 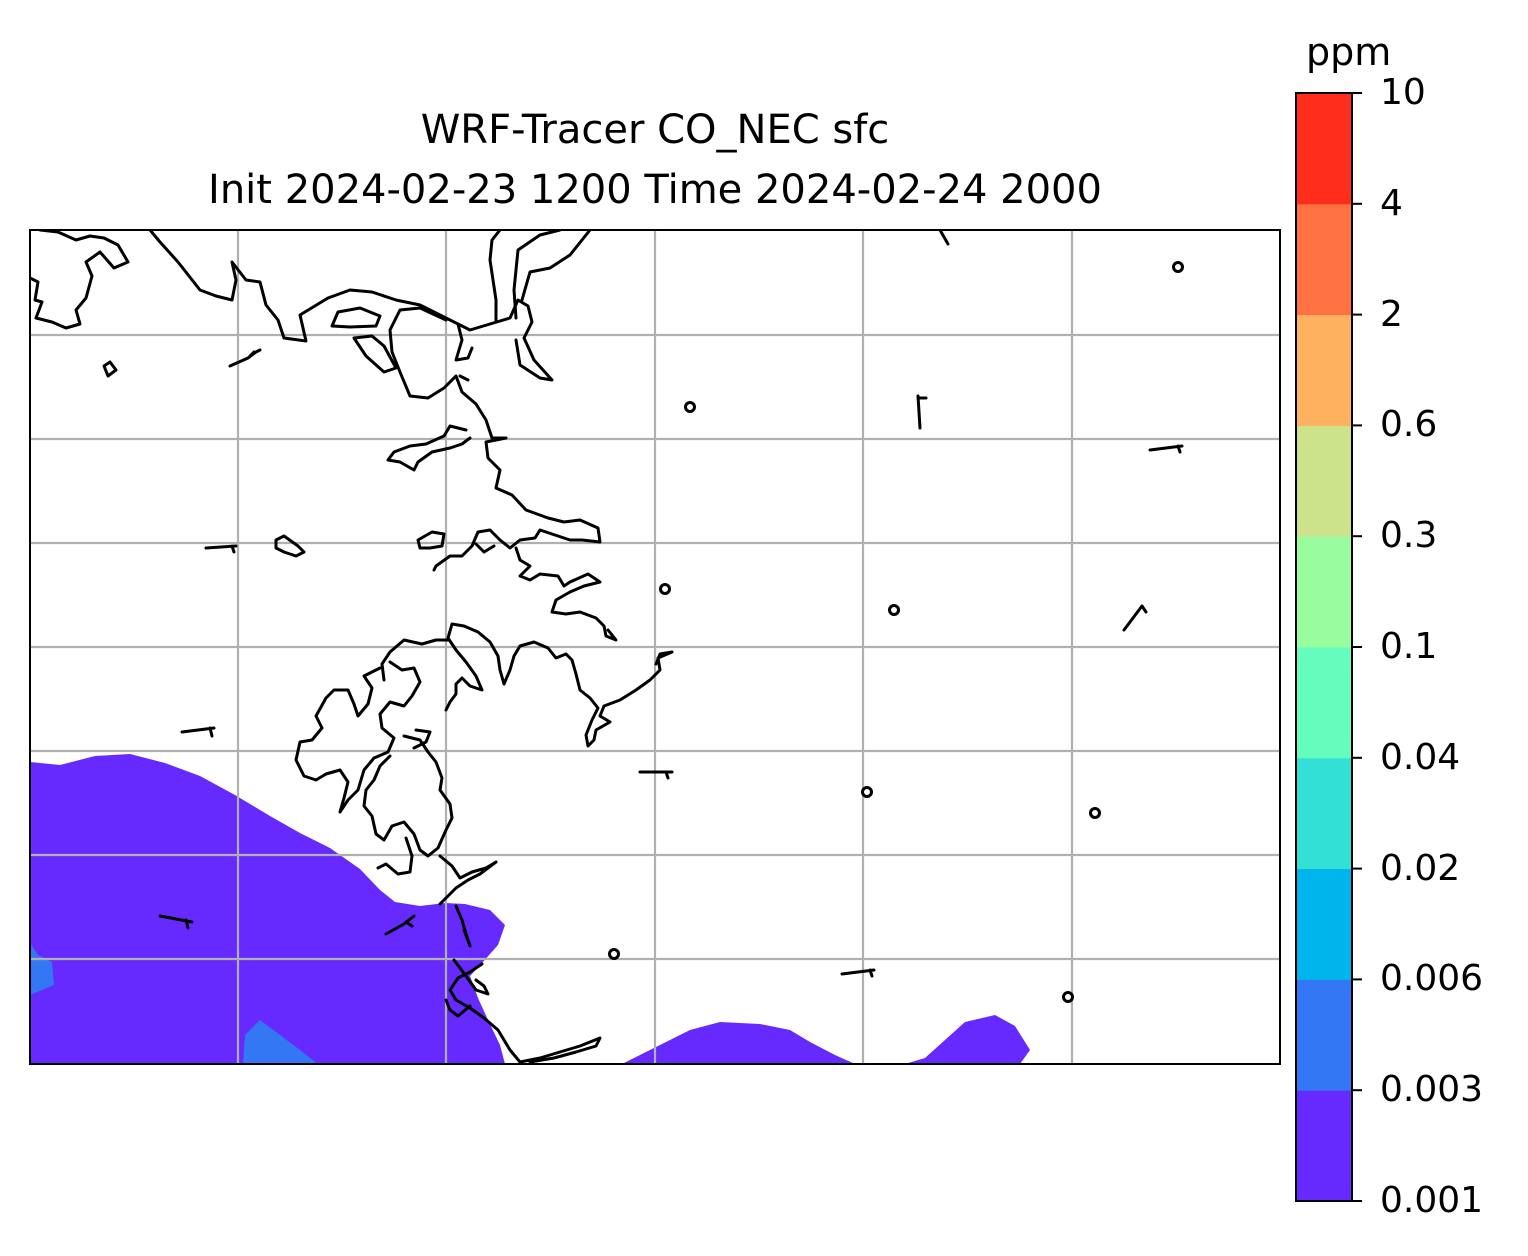 What do you see at coordinates (566, 594) in the screenshot?
I see `coastline-south-coast` at bounding box center [566, 594].